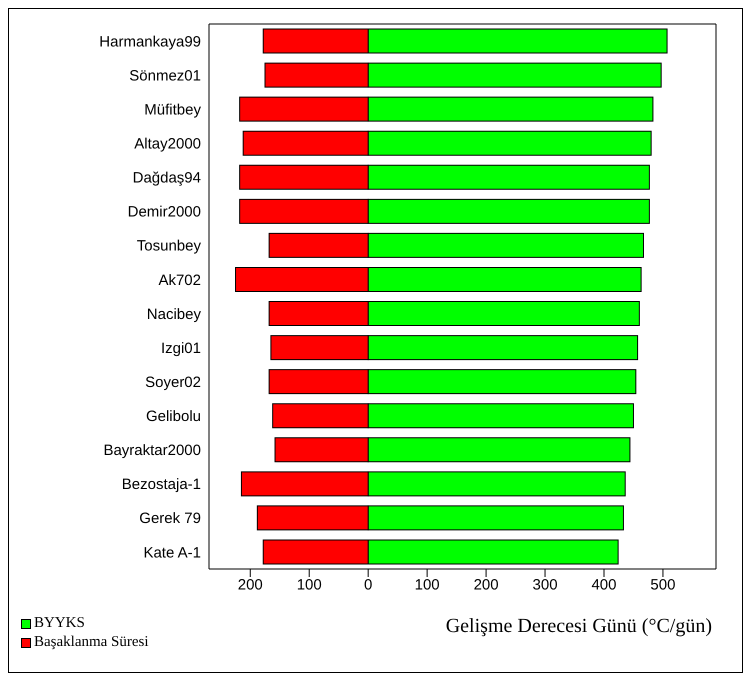 The image size is (755, 680). I want to click on y-tick-label: Sönmez01, so click(165, 75).